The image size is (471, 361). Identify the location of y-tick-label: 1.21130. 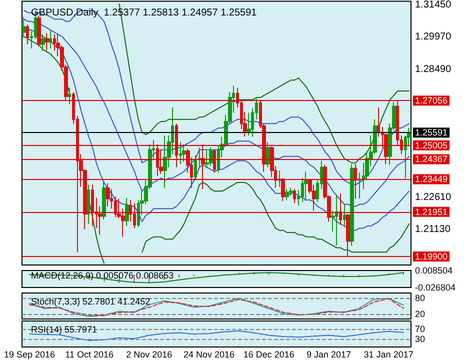
(433, 230).